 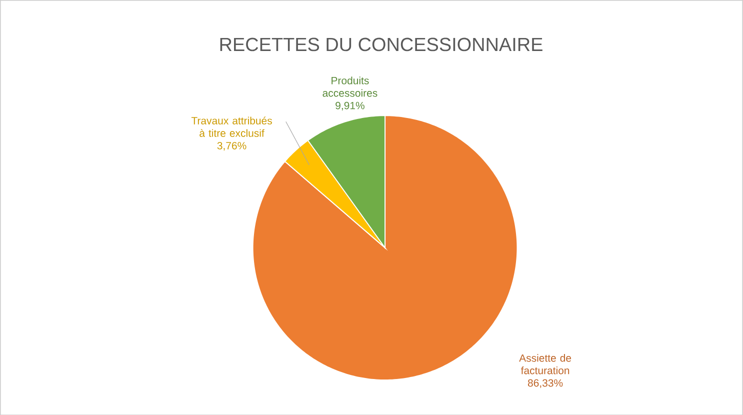 I want to click on chart-title: RECETTES DU CONCESSIONNAIRE, so click(x=381, y=44).